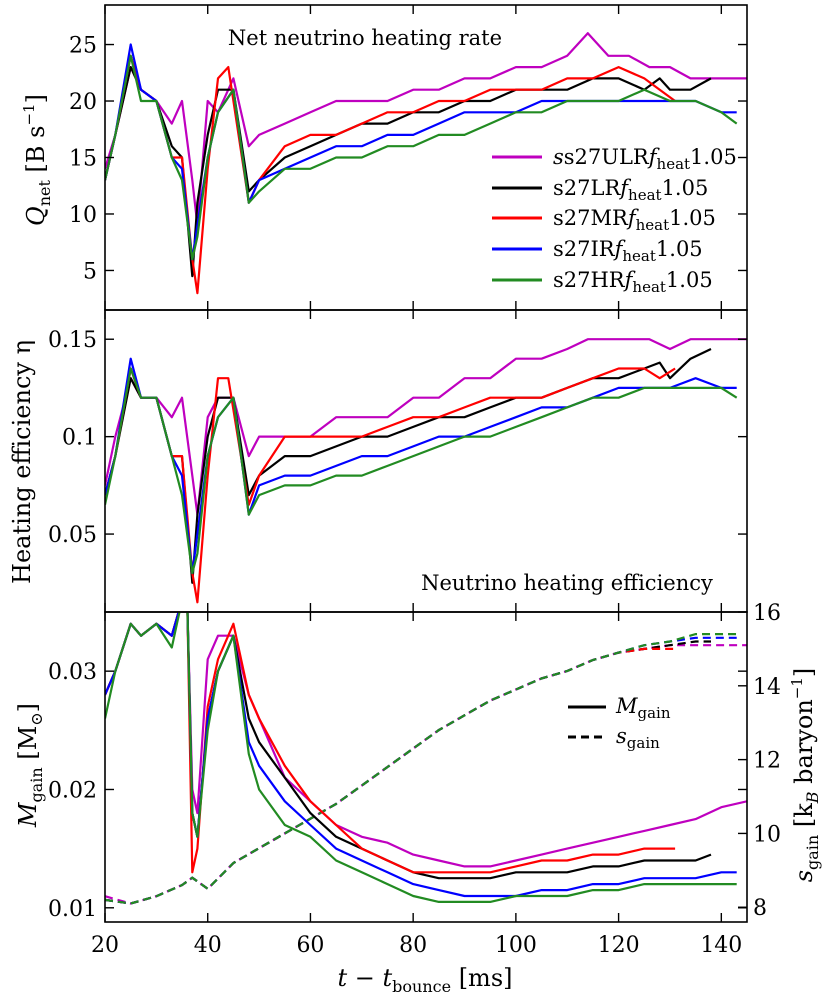 Image resolution: width=830 pixels, height=997 pixels. What do you see at coordinates (630, 190) in the screenshot?
I see `legend-label-s27LR: s27LRfheat1.05` at bounding box center [630, 190].